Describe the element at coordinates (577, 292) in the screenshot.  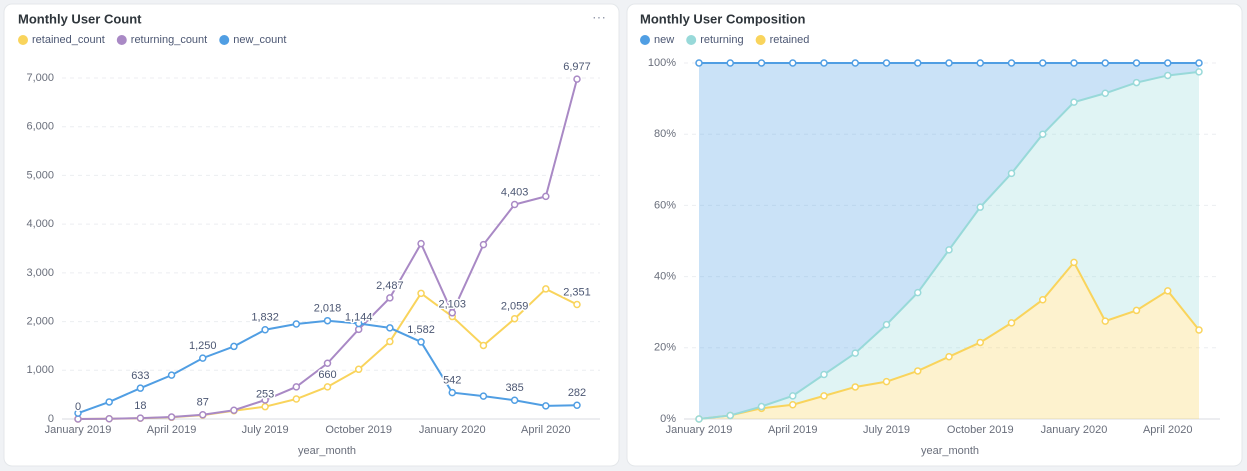
I see `data-label: 2,351` at that location.